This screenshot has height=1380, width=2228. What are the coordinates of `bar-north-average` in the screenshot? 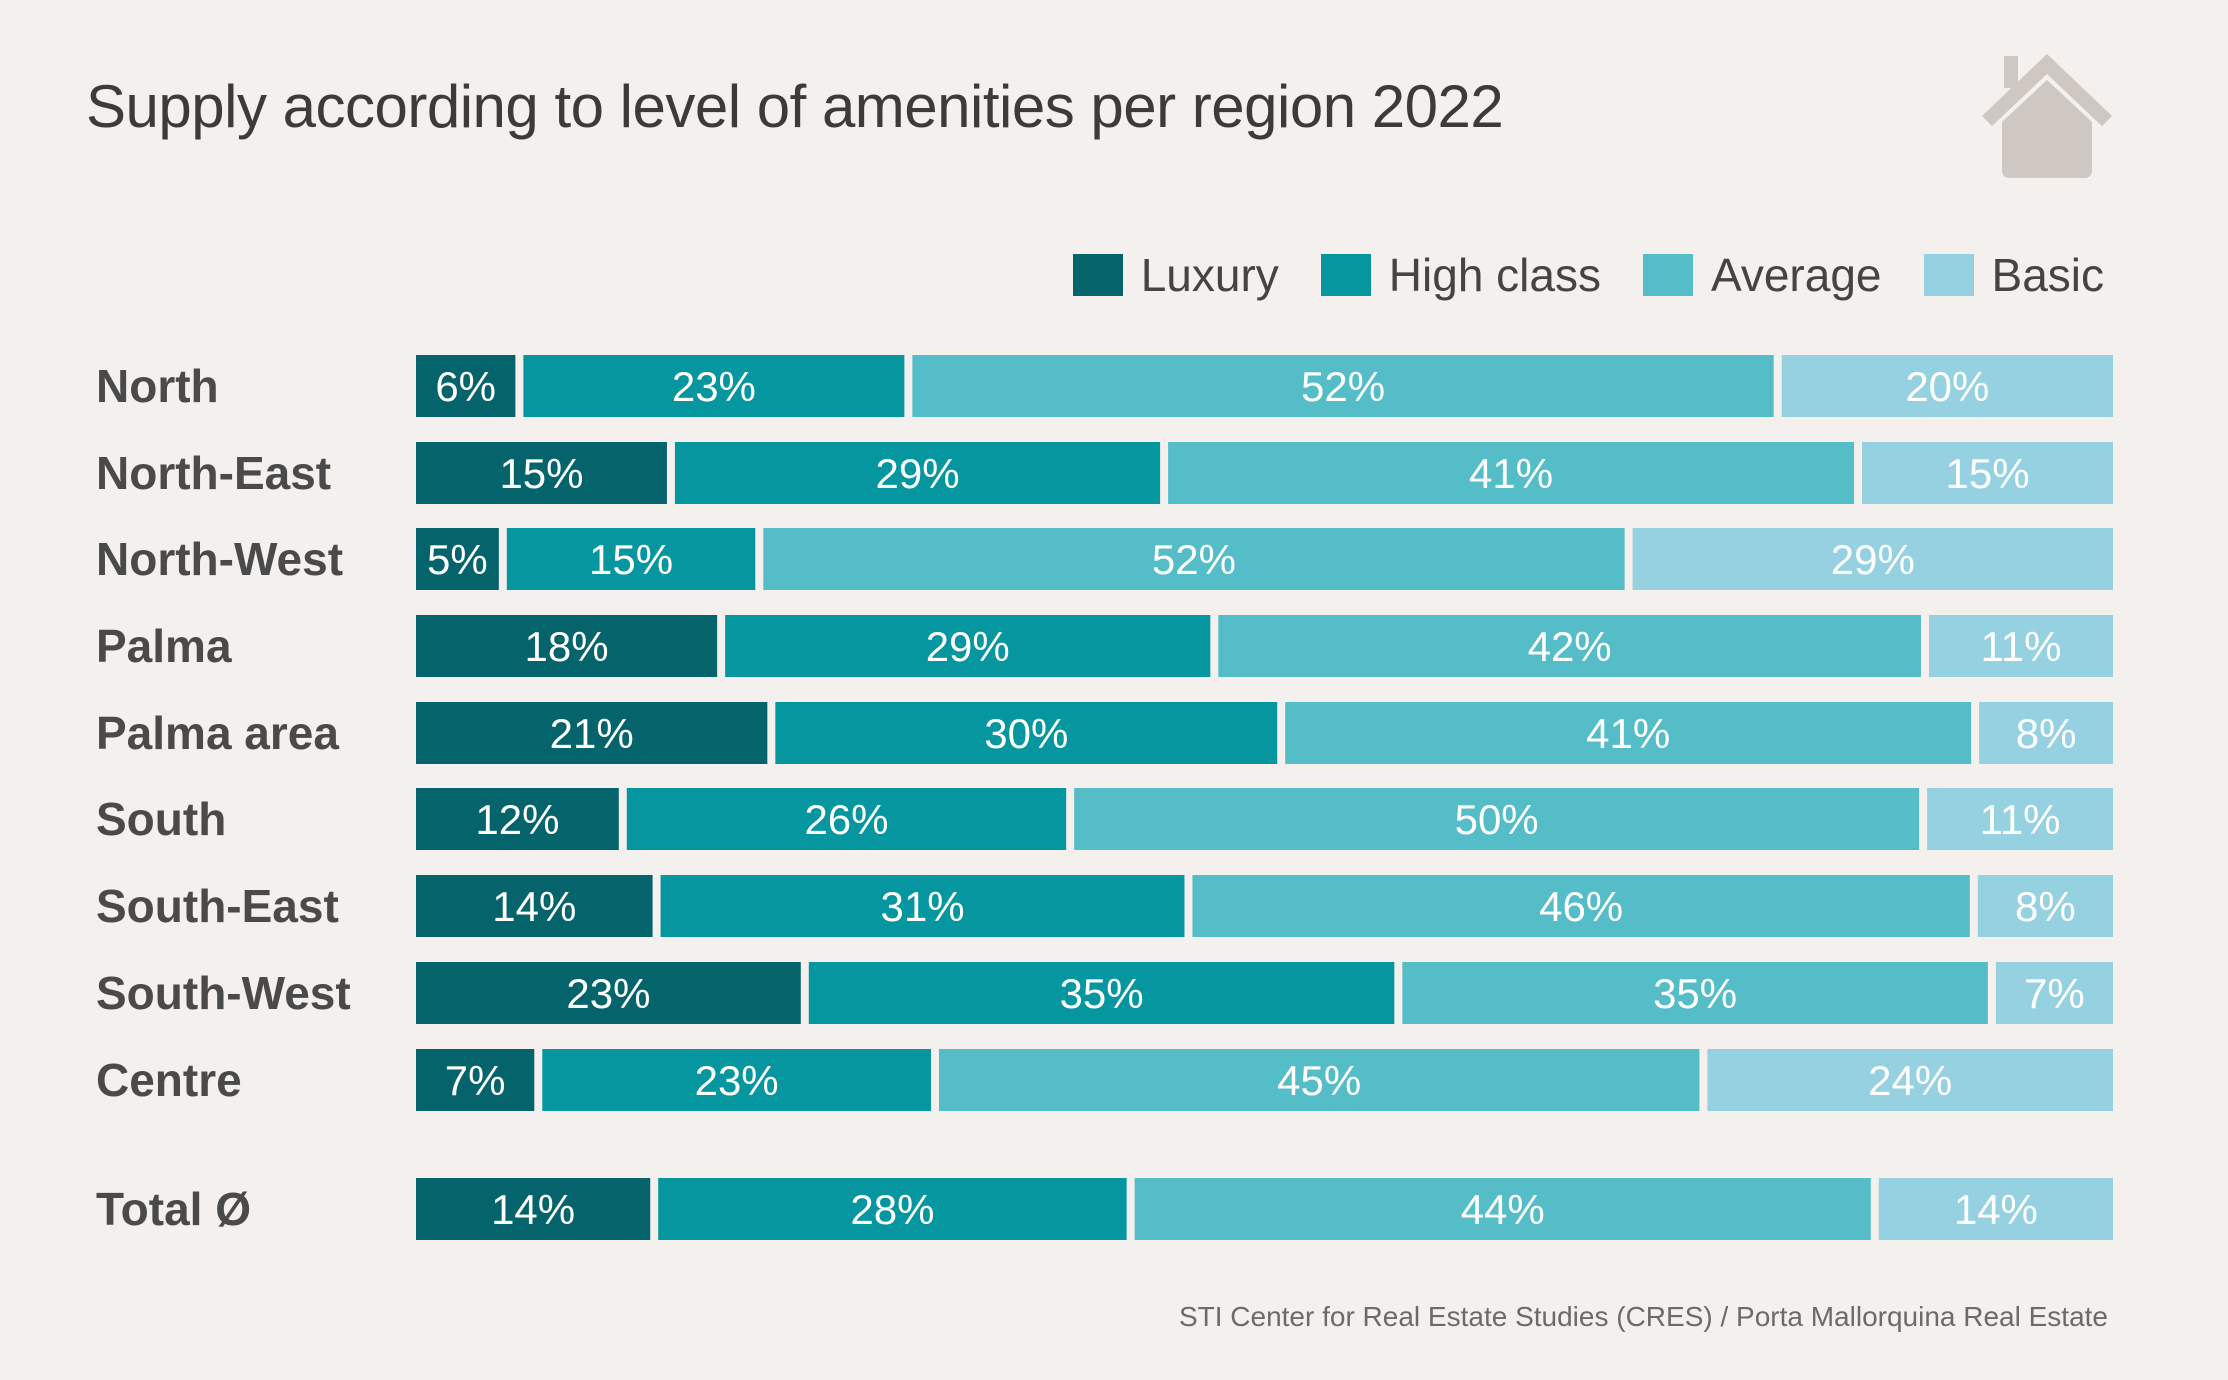 It's located at (1343, 386).